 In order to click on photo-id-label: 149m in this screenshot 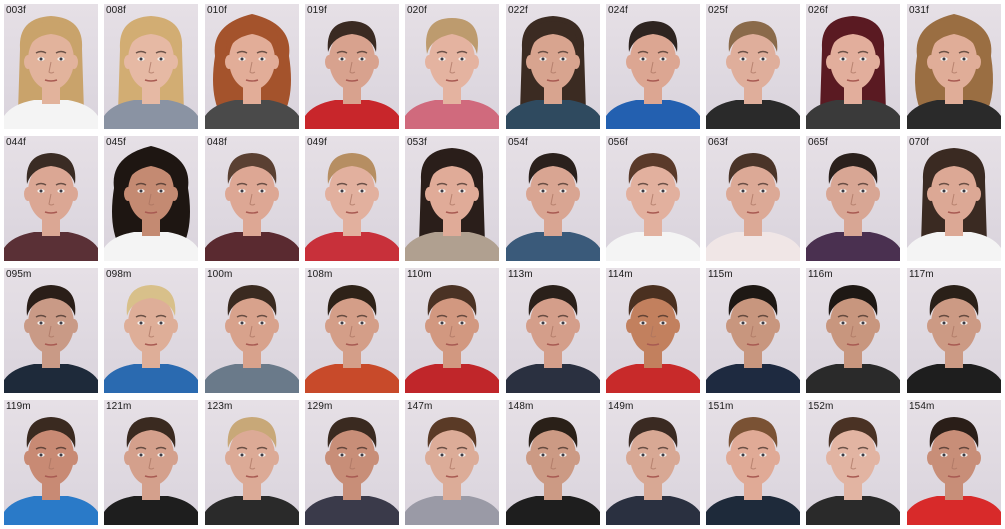, I will do `click(621, 406)`.